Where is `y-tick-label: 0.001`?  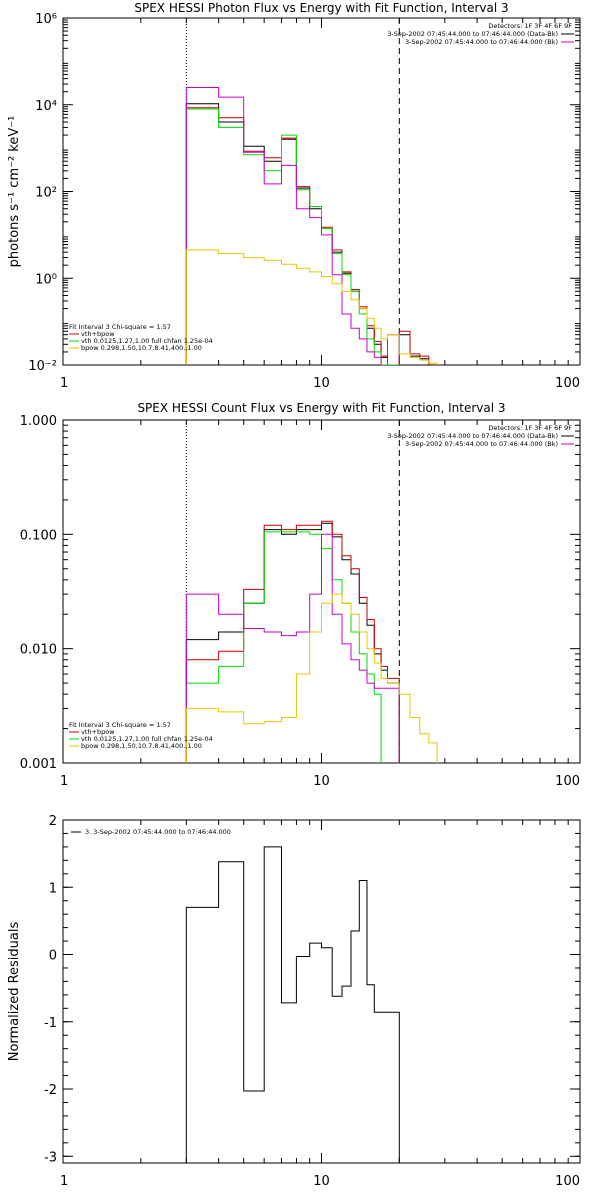
y-tick-label: 0.001 is located at coordinates (38, 764).